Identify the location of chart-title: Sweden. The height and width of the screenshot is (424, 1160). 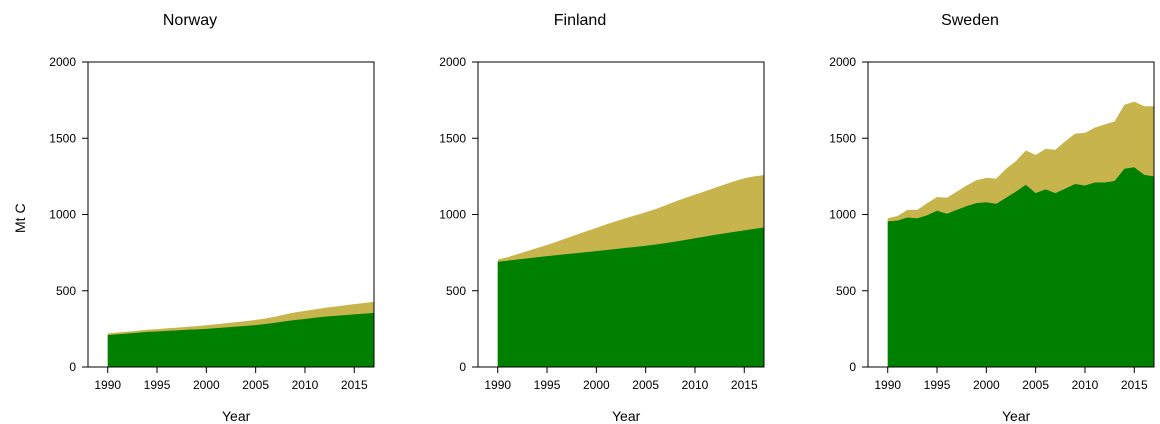
(970, 20).